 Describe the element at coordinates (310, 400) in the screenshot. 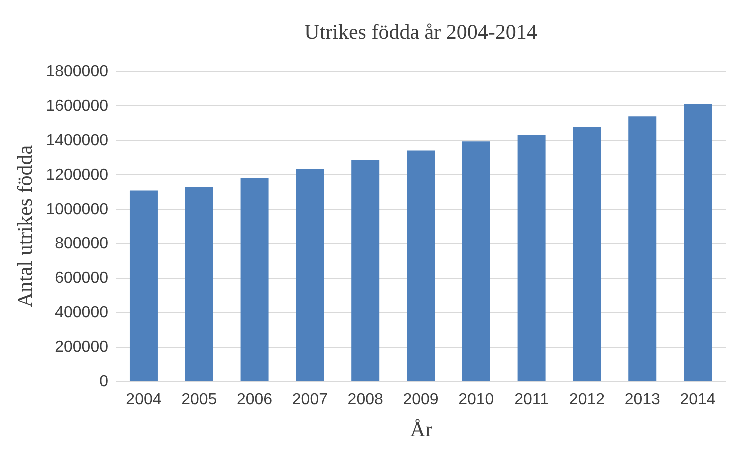

I see `x-tick-label: 2007` at that location.